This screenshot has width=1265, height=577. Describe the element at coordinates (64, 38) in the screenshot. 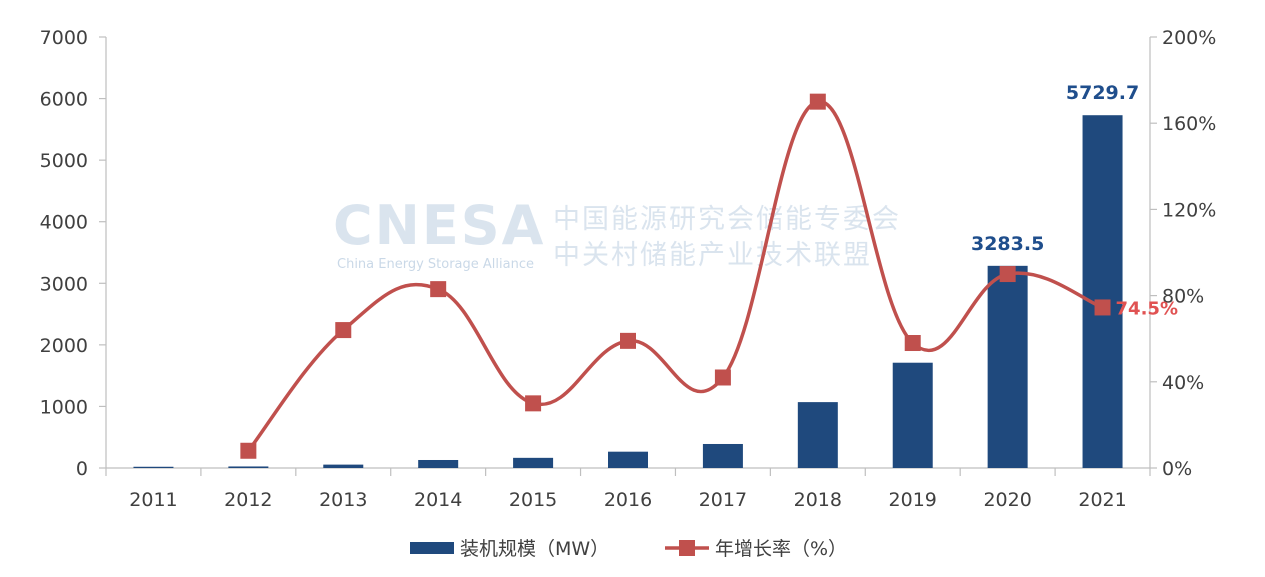

I see `left-tick-label: 7000` at that location.